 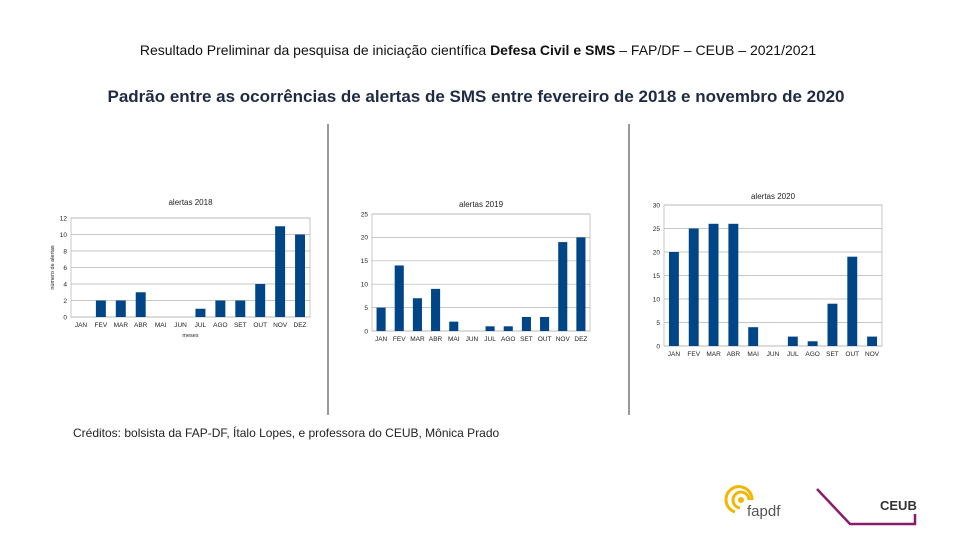 I want to click on chart-title: alertas 2018, so click(x=190, y=202).